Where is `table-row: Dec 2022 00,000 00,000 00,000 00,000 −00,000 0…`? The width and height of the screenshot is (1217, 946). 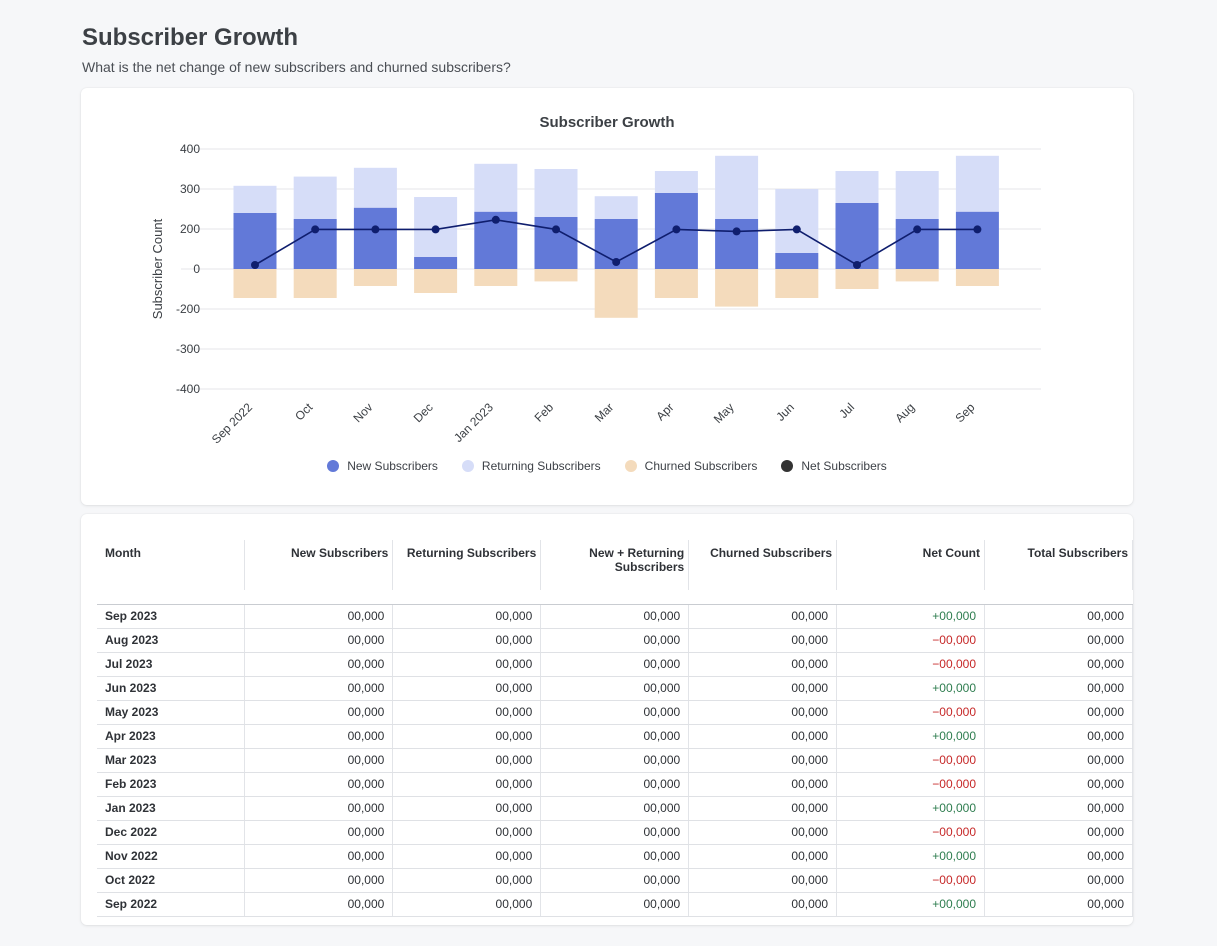
table-row: Dec 2022 00,000 00,000 00,000 00,000 −00,000 0… is located at coordinates (615, 832).